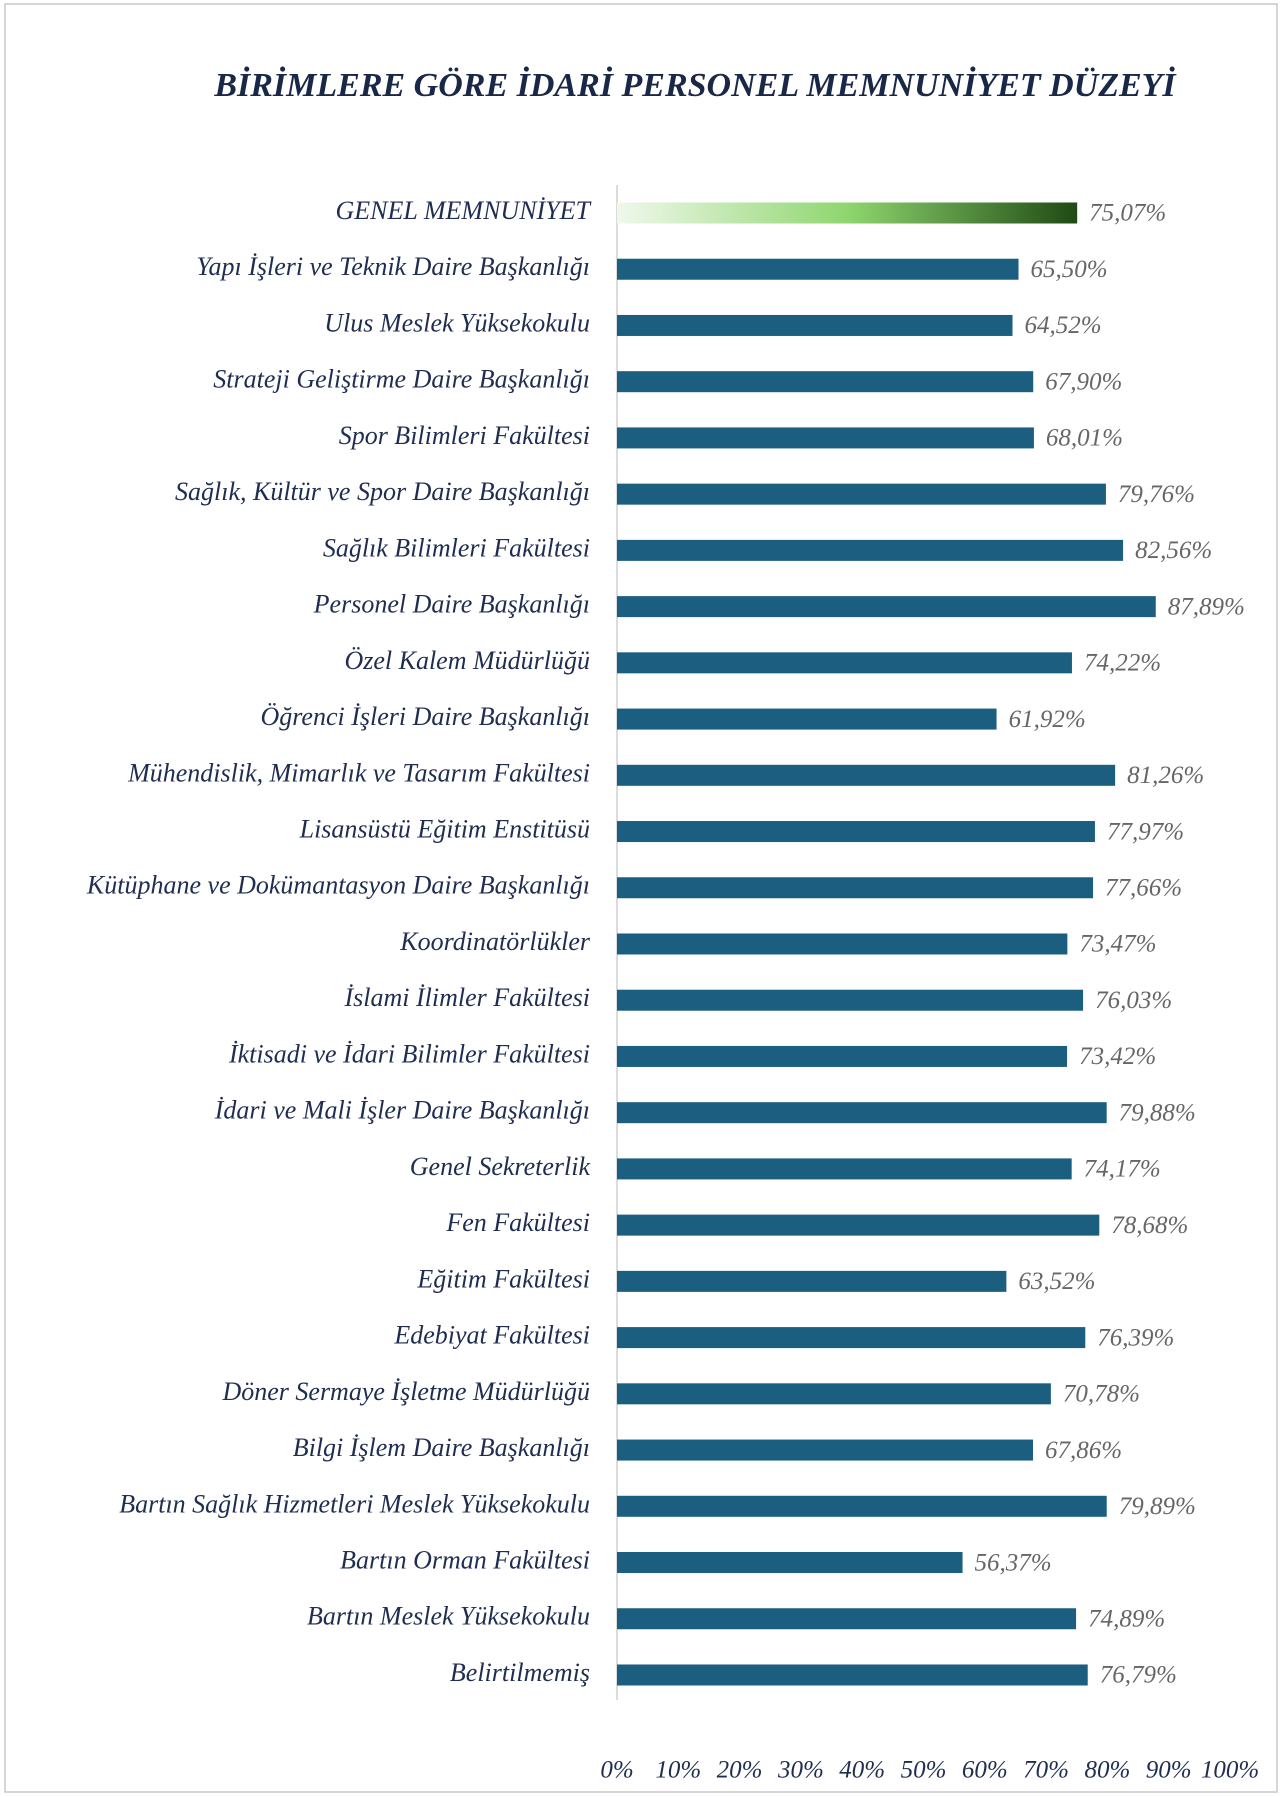 This screenshot has height=1796, width=1282. What do you see at coordinates (402, 1110) in the screenshot?
I see `category-label: İdari ve Mali İşler Daire Başkanlığı` at bounding box center [402, 1110].